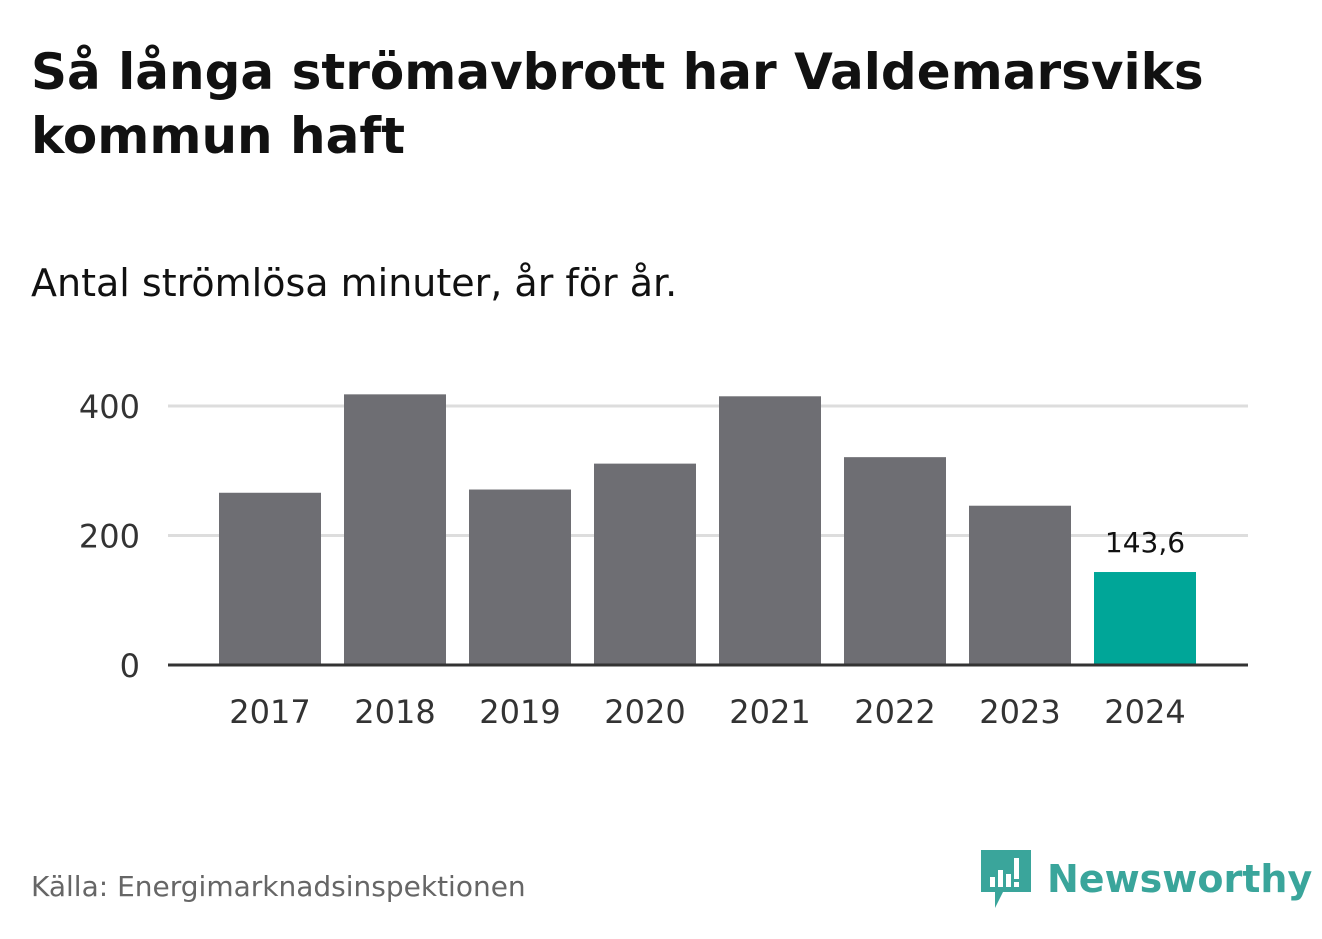  What do you see at coordinates (645, 564) in the screenshot?
I see `bar-2020` at bounding box center [645, 564].